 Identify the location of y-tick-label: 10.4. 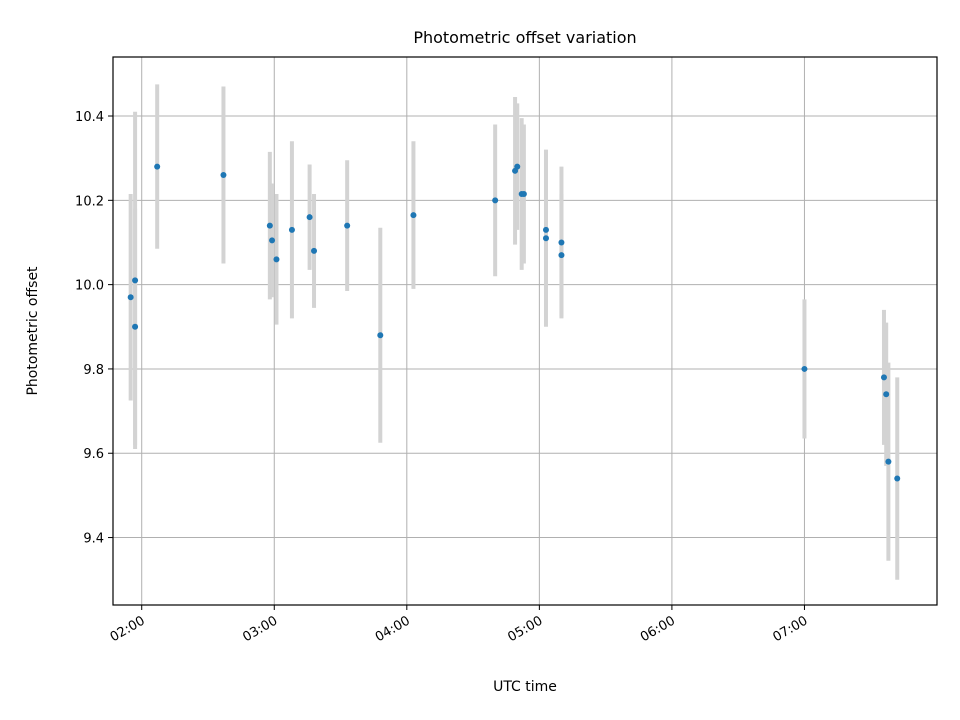
(89, 117).